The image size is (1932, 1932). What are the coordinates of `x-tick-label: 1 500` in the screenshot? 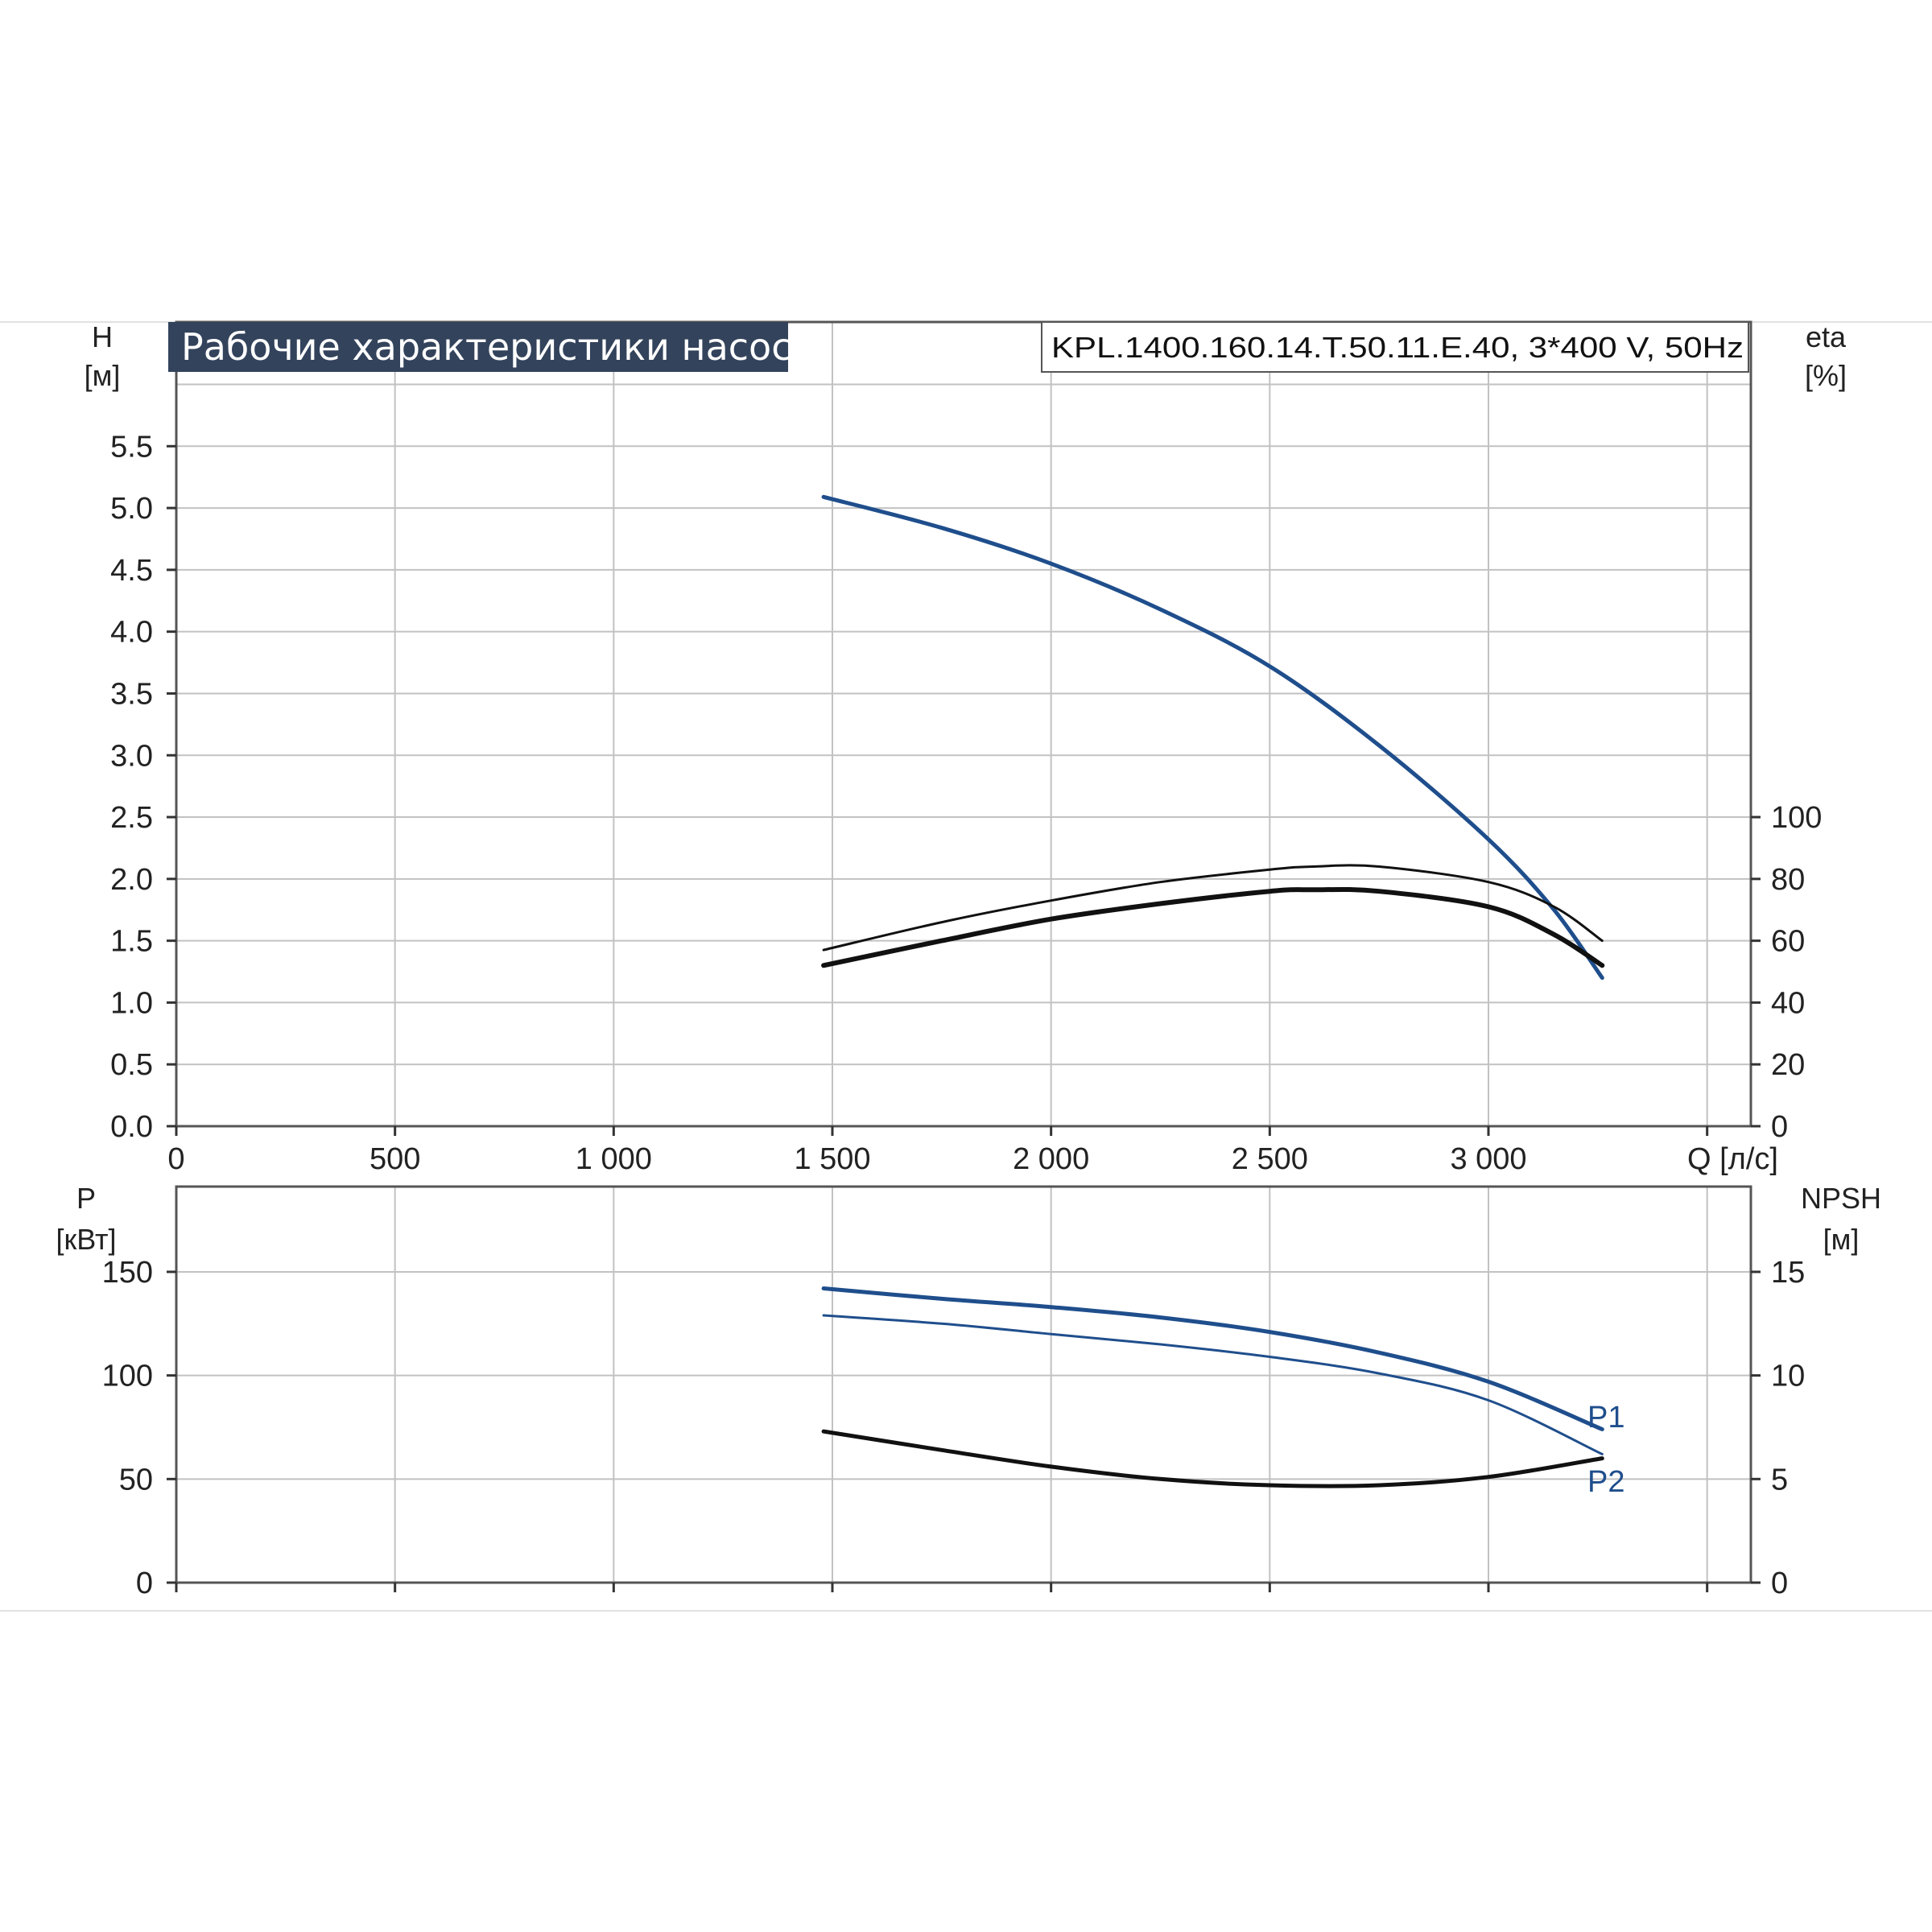 It's located at (832, 1159).